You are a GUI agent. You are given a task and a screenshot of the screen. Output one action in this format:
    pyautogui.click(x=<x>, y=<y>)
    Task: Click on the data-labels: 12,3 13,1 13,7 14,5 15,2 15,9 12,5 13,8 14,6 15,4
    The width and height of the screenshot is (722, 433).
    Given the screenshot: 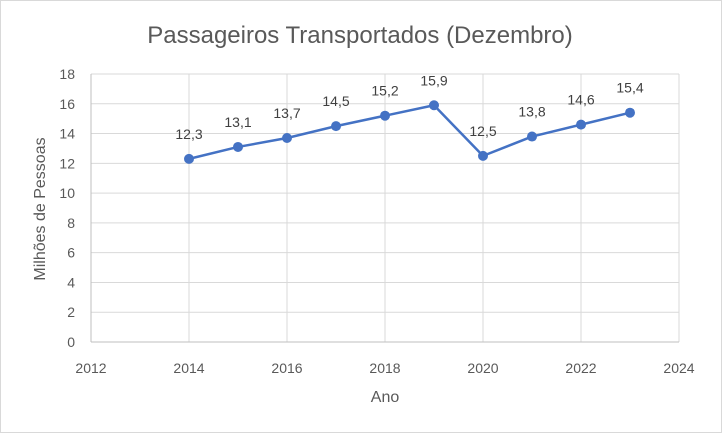 What is the action you would take?
    pyautogui.click(x=409, y=107)
    